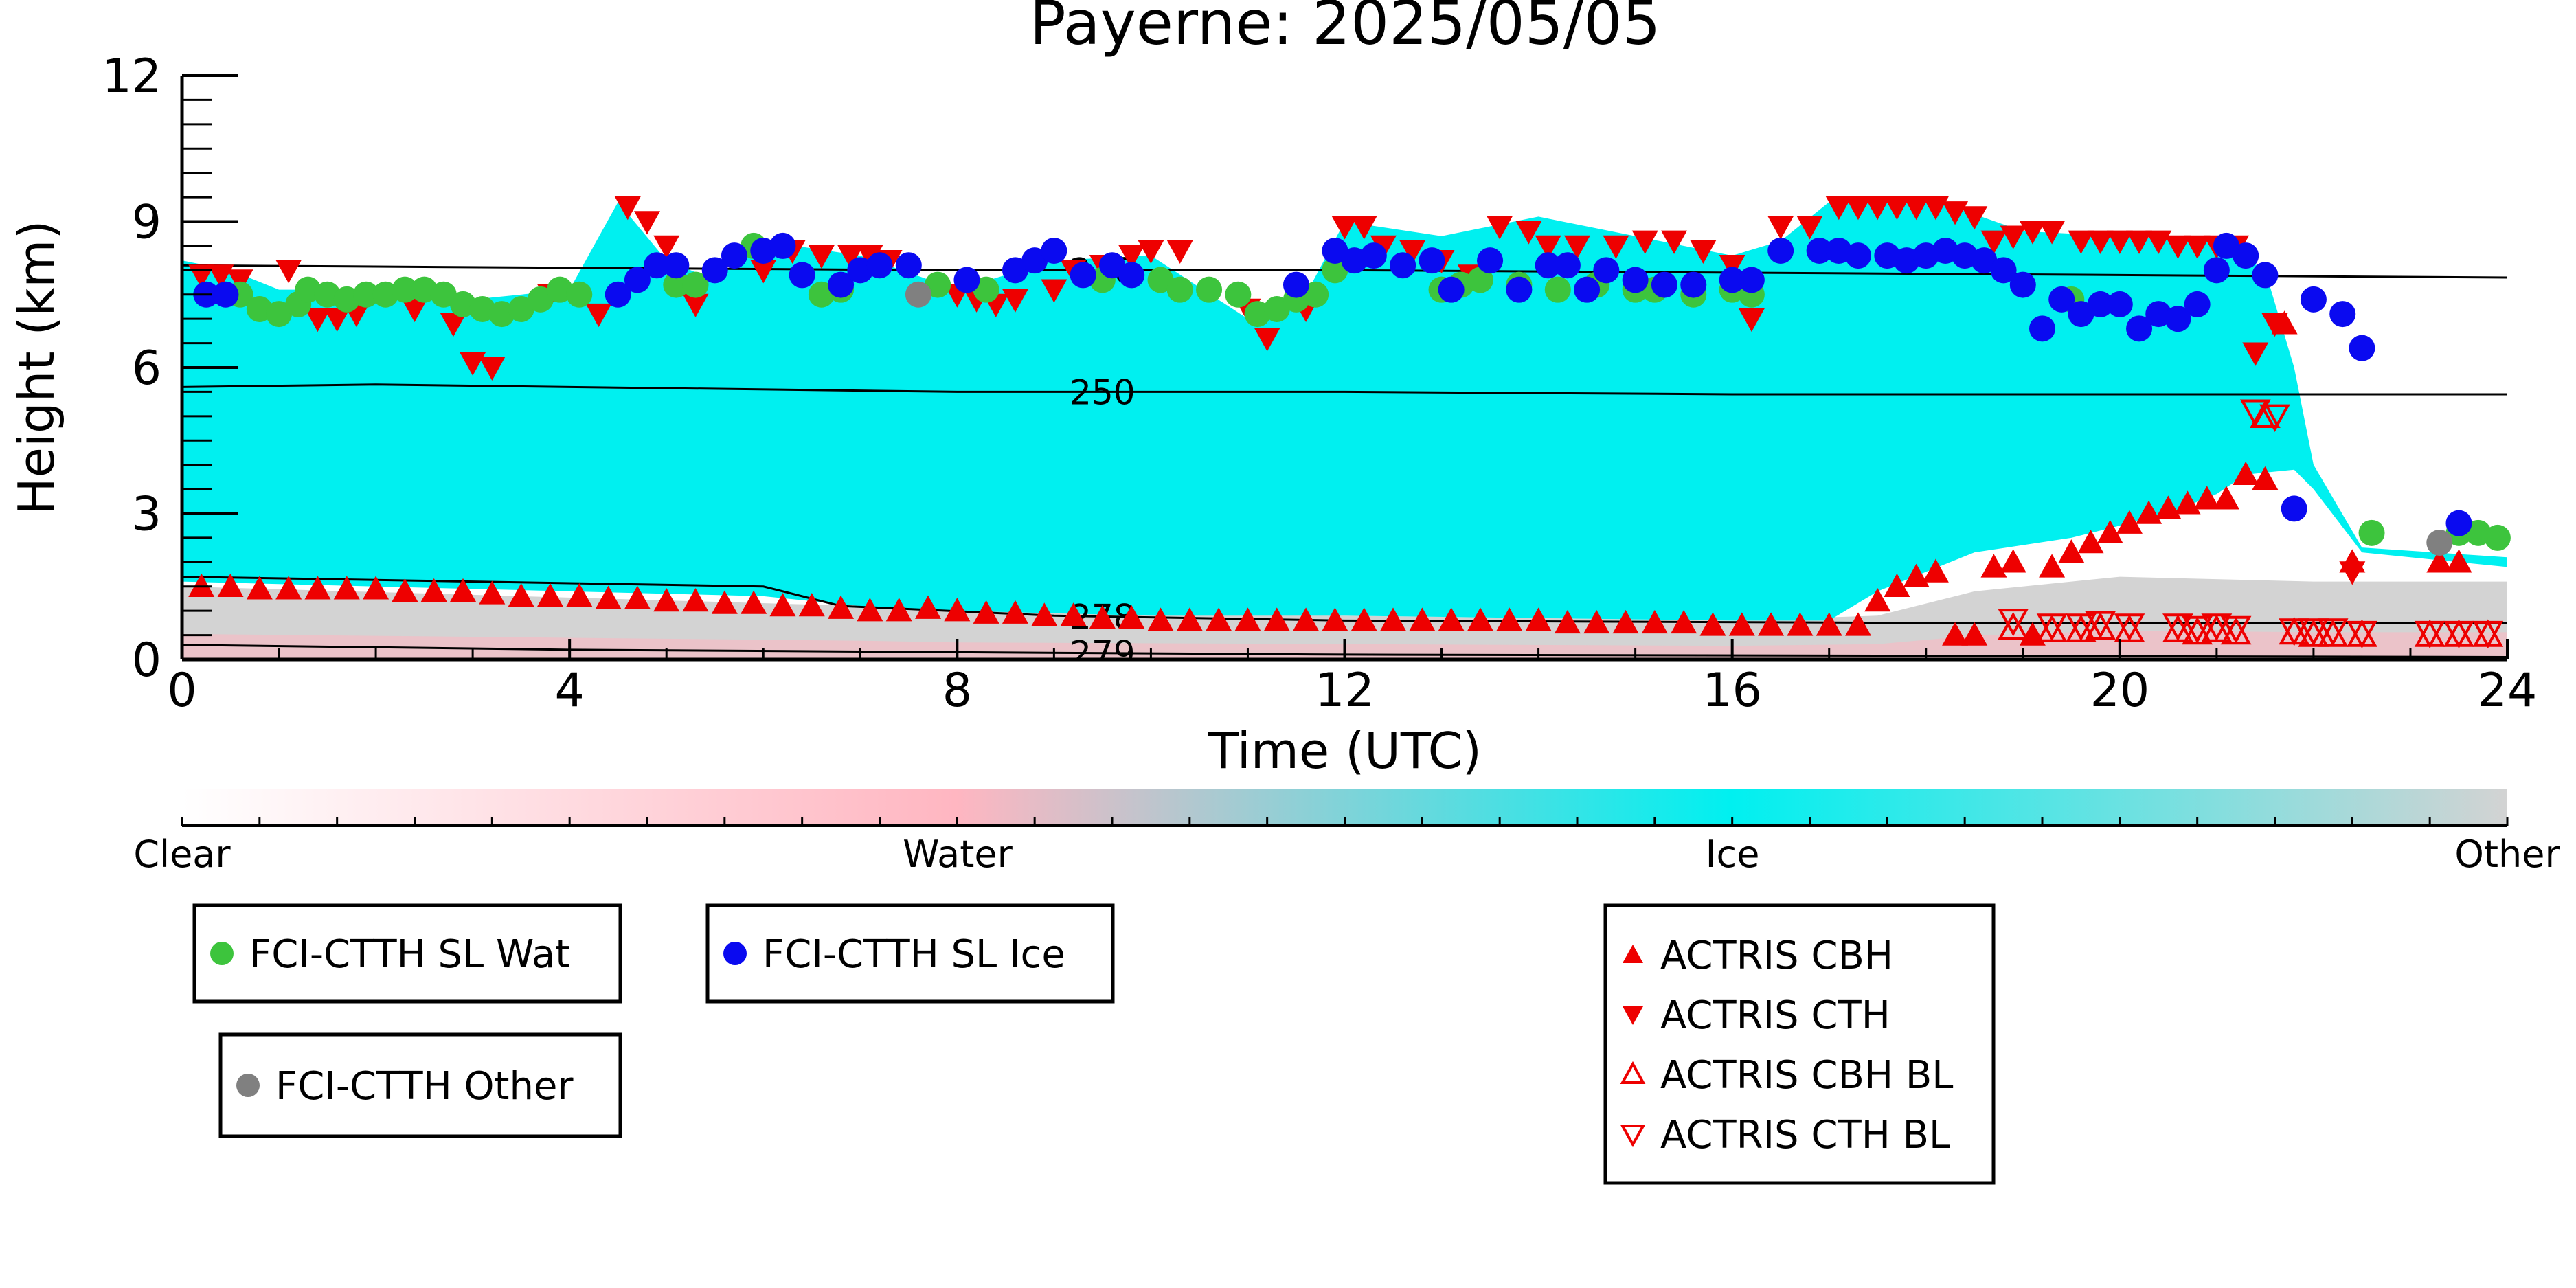 The height and width of the screenshot is (1288, 2576). I want to click on y-tick-label: 9, so click(146, 223).